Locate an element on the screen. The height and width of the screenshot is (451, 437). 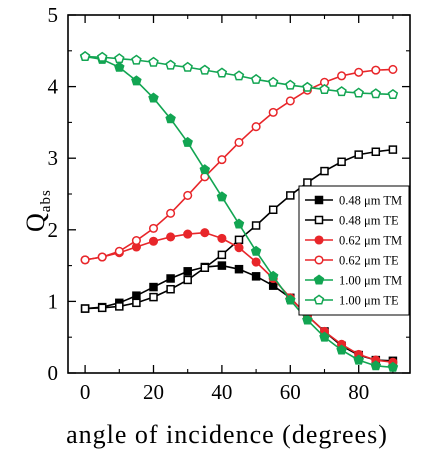
y-tick-label: 5 is located at coordinates (53, 15).